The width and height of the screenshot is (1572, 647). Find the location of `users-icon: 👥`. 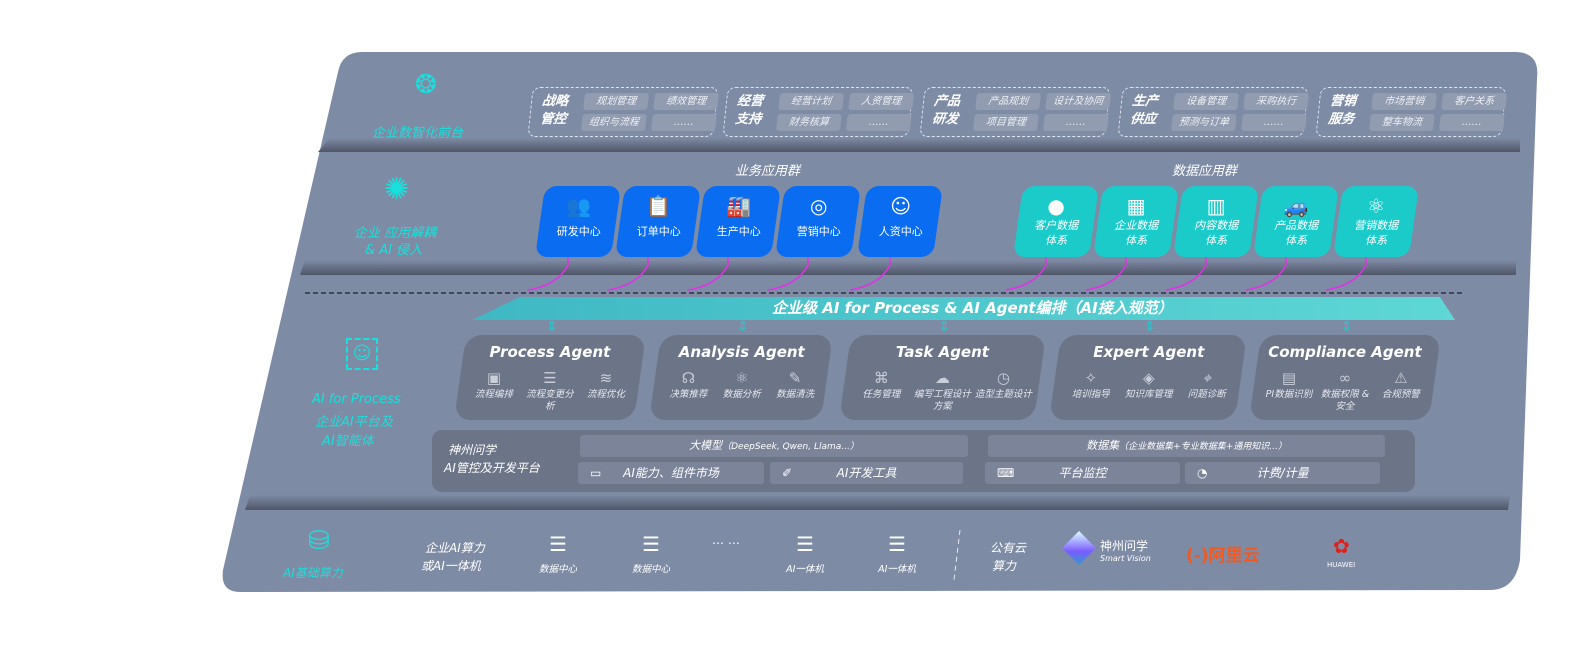

users-icon: 👥 is located at coordinates (579, 206).